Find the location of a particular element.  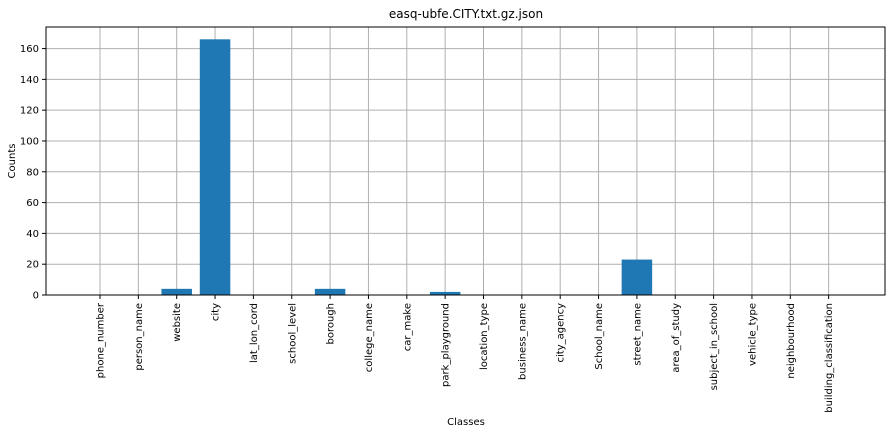

bar-website is located at coordinates (176, 291).